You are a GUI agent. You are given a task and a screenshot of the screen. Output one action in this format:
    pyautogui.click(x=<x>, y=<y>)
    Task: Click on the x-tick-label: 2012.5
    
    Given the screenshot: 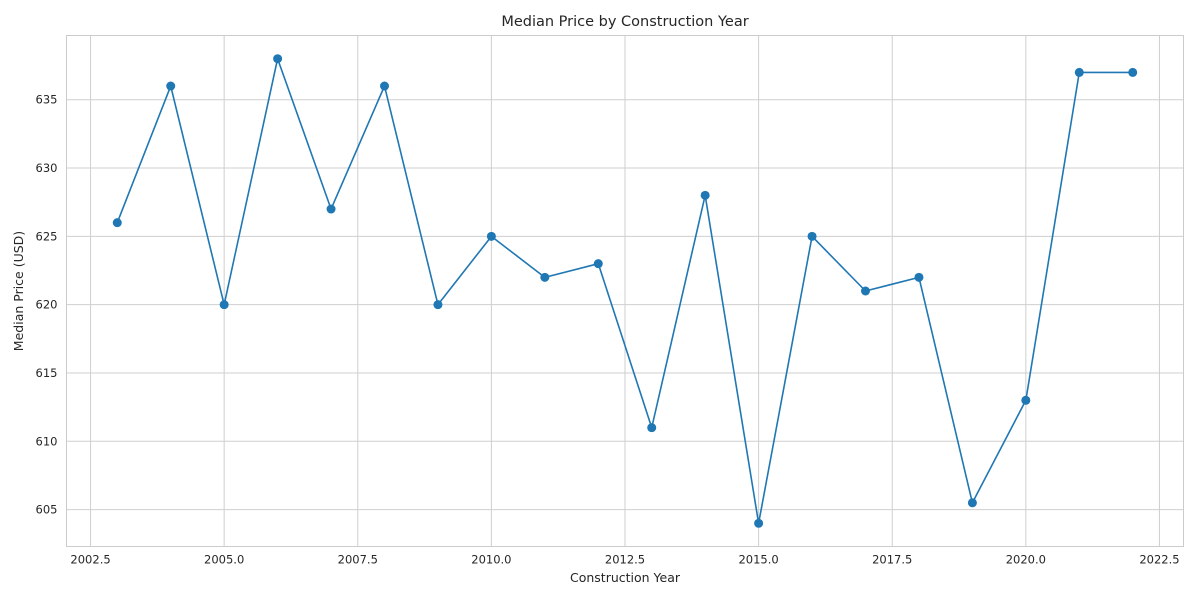 What is the action you would take?
    pyautogui.click(x=625, y=560)
    